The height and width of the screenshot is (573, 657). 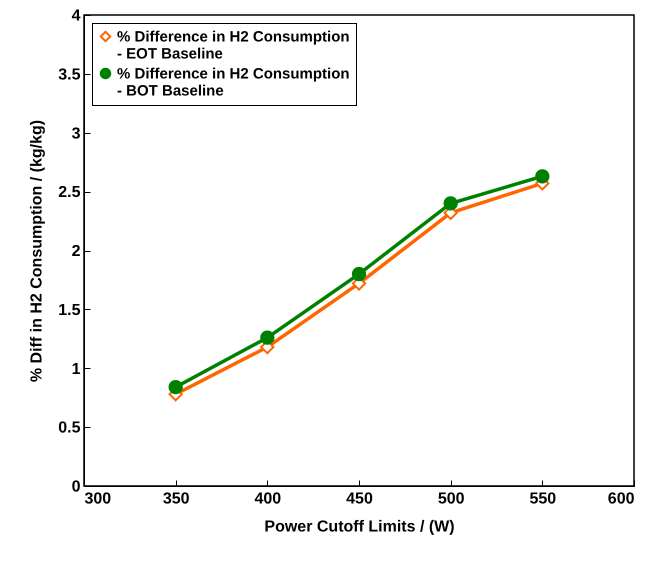 What do you see at coordinates (76, 487) in the screenshot?
I see `y-tick-label: 0` at bounding box center [76, 487].